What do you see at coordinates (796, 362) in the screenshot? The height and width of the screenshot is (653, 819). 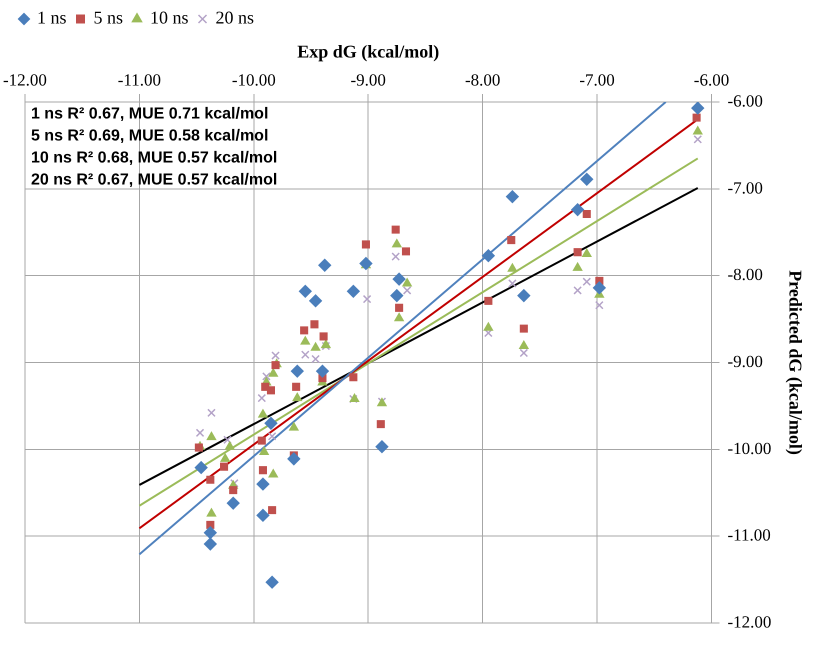 I see `y-axis-title: Predicted dG (kcal/mol)` at bounding box center [796, 362].